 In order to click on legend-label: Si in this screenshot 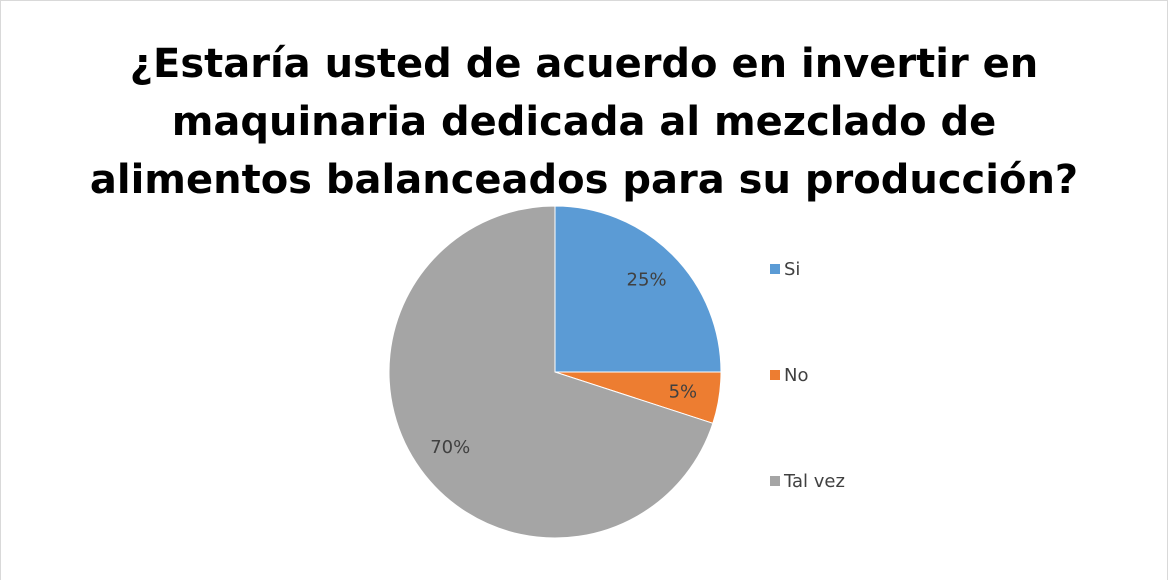, I will do `click(792, 269)`.